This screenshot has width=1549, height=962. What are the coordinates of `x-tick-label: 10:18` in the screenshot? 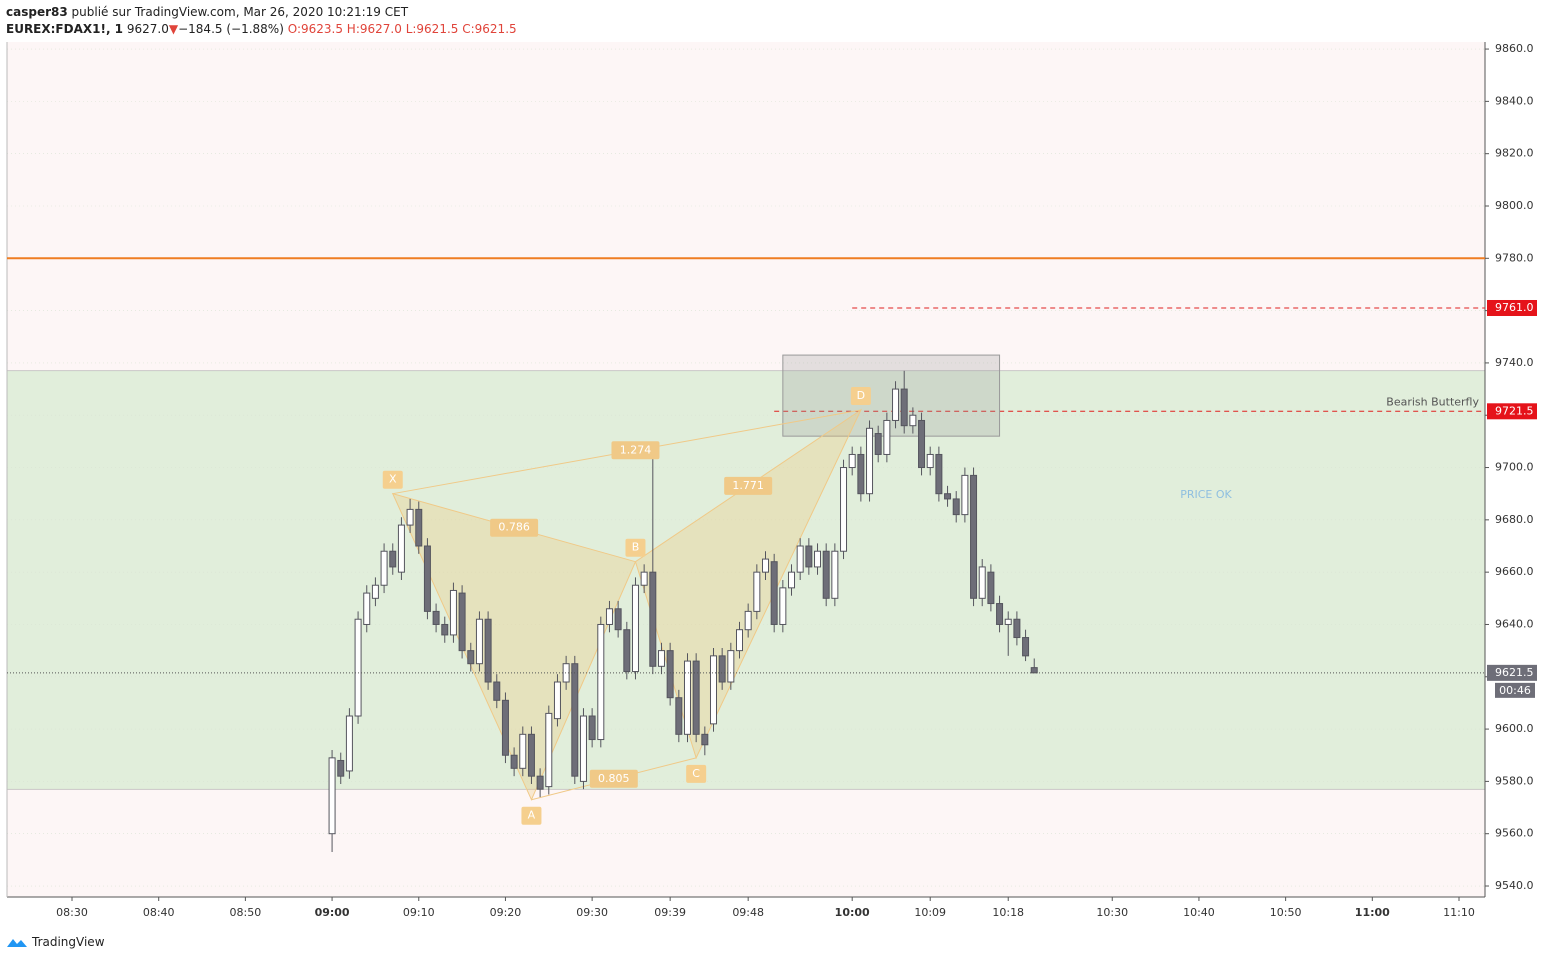 It's located at (1008, 912).